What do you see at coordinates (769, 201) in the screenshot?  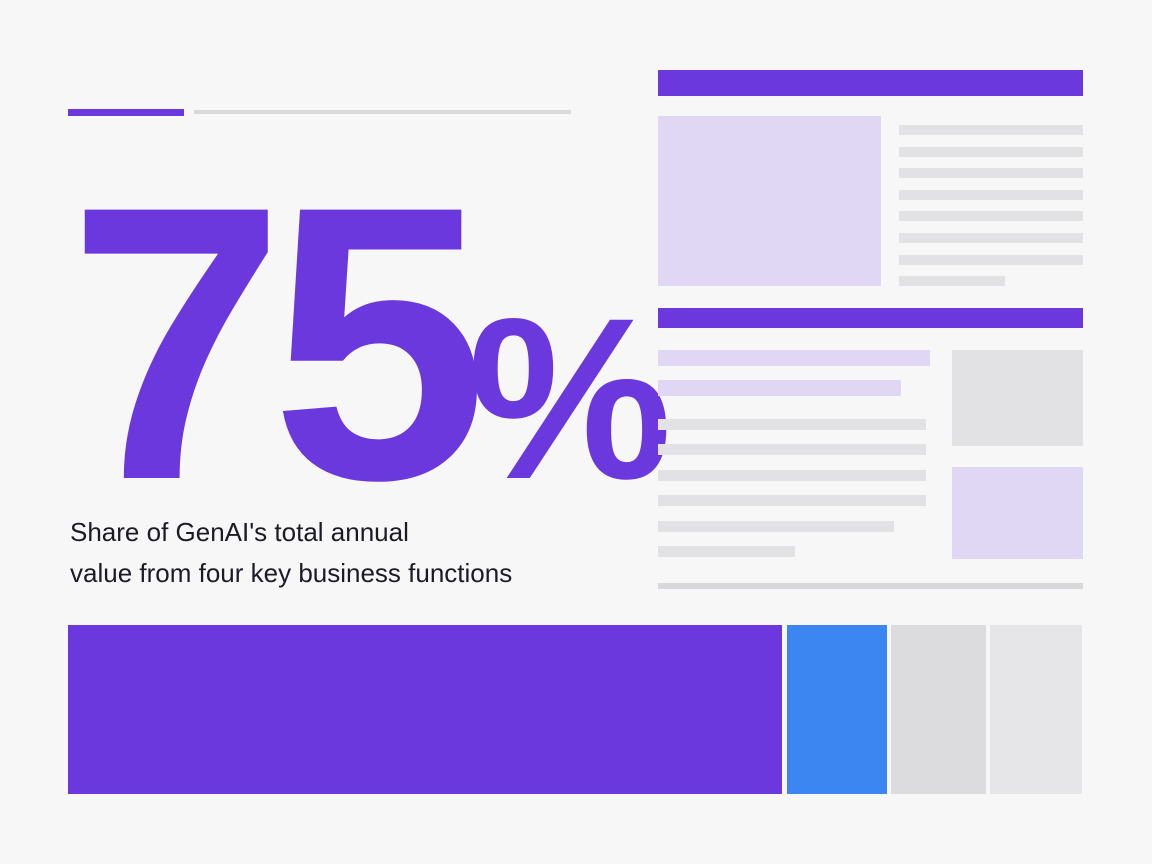 I see `mockup-image` at bounding box center [769, 201].